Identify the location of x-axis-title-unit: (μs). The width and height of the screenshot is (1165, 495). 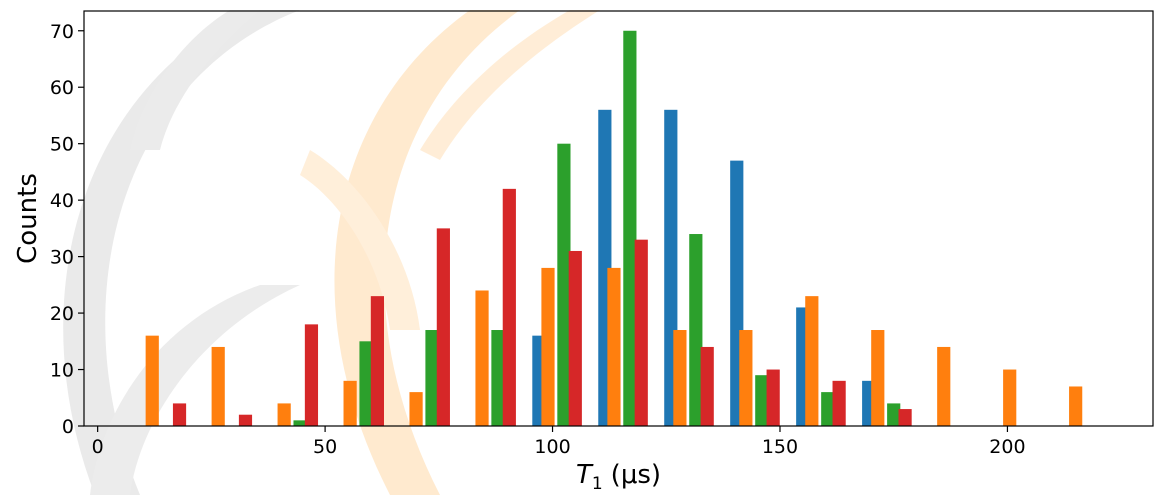
(636, 475).